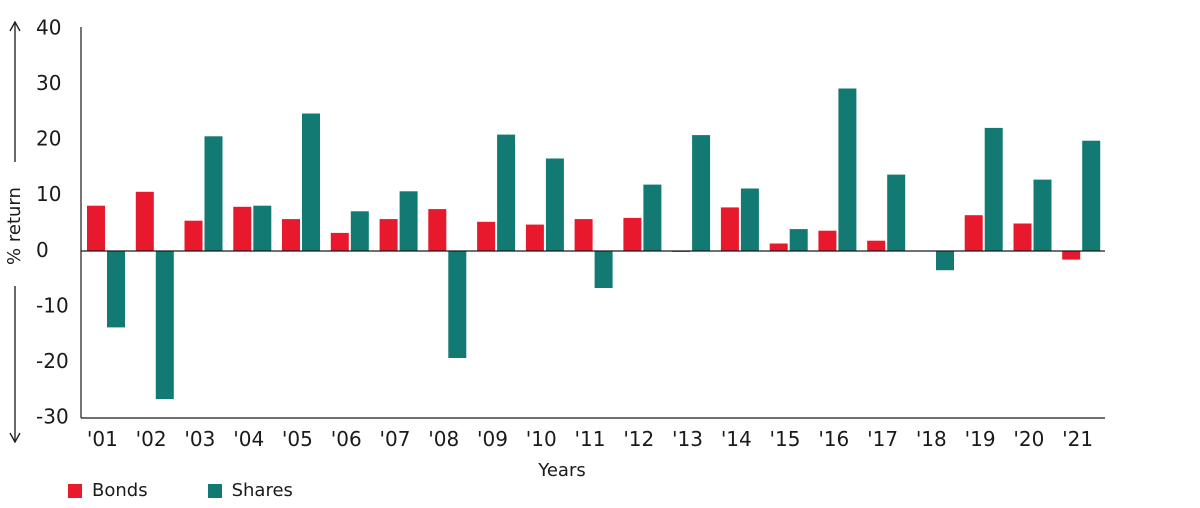 The width and height of the screenshot is (1200, 508). What do you see at coordinates (120, 490) in the screenshot?
I see `legend-label-bonds: Bonds` at bounding box center [120, 490].